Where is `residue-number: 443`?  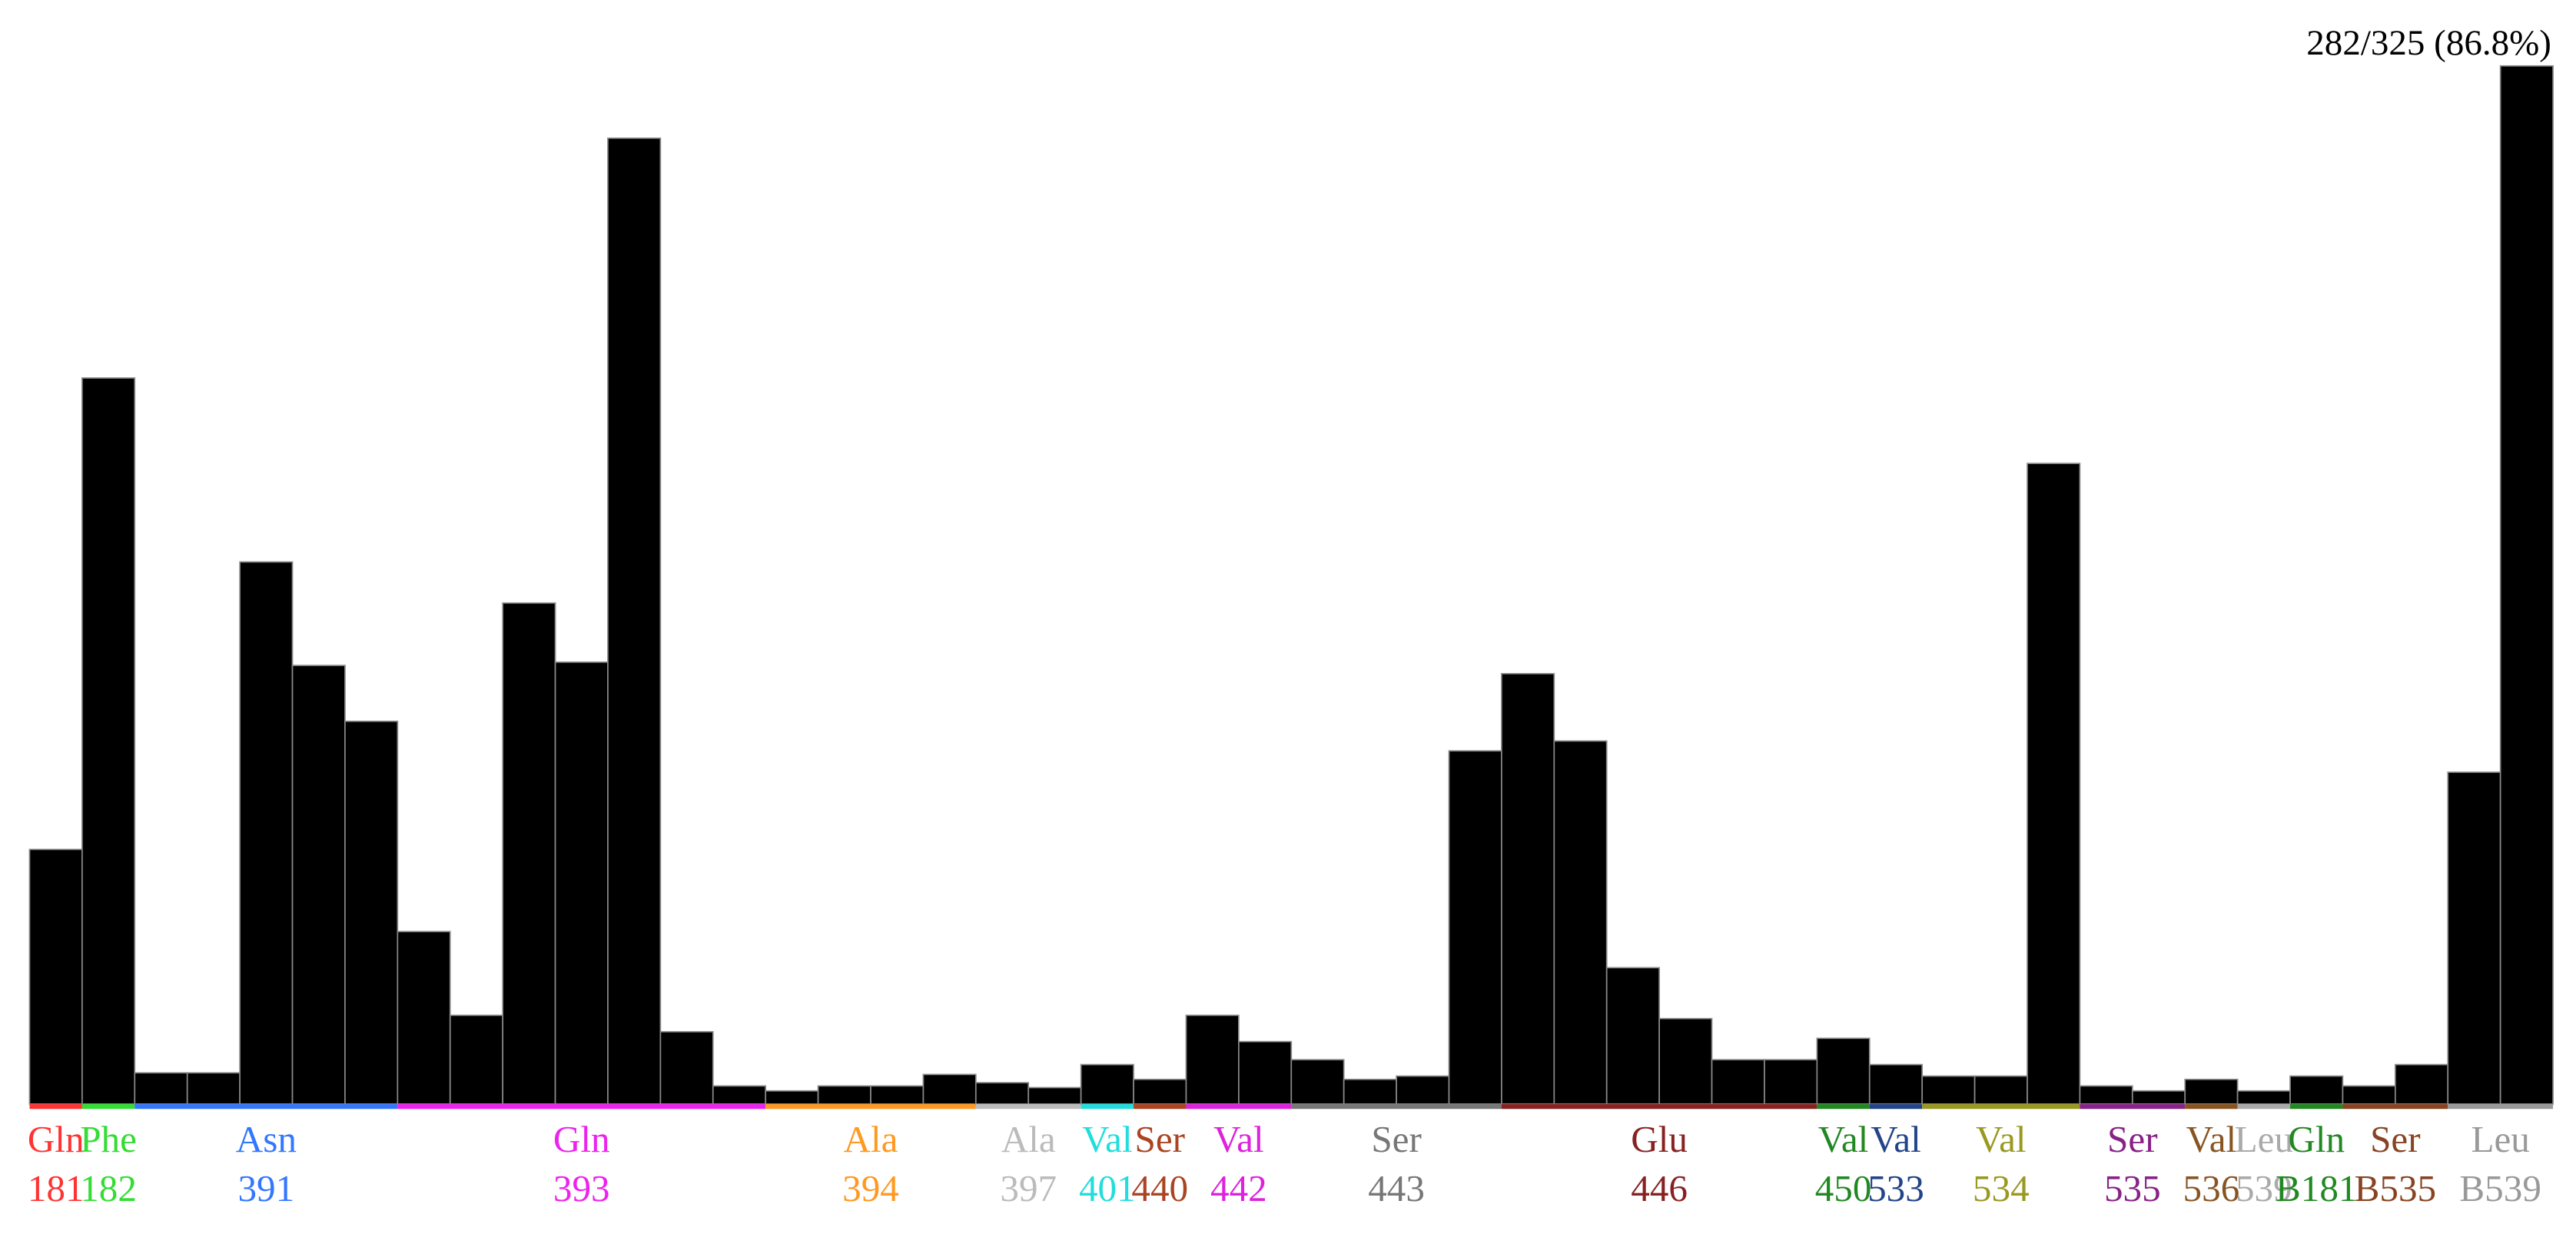 residue-number: 443 is located at coordinates (1396, 1188).